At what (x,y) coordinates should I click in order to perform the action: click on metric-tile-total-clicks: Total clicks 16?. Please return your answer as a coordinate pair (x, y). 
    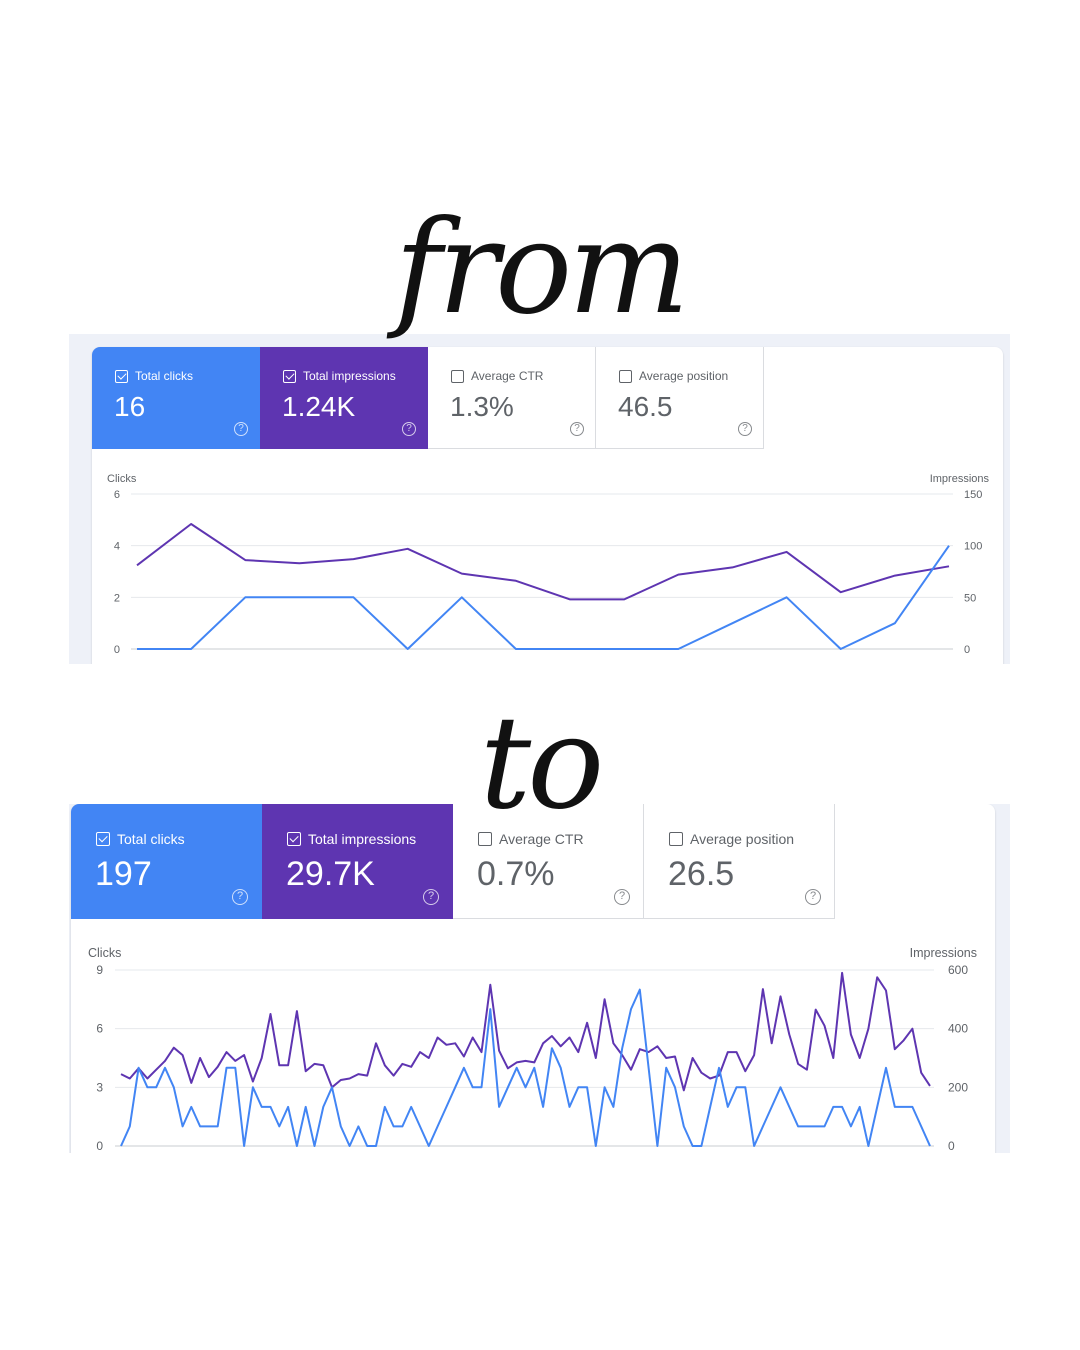
    Looking at the image, I should click on (176, 398).